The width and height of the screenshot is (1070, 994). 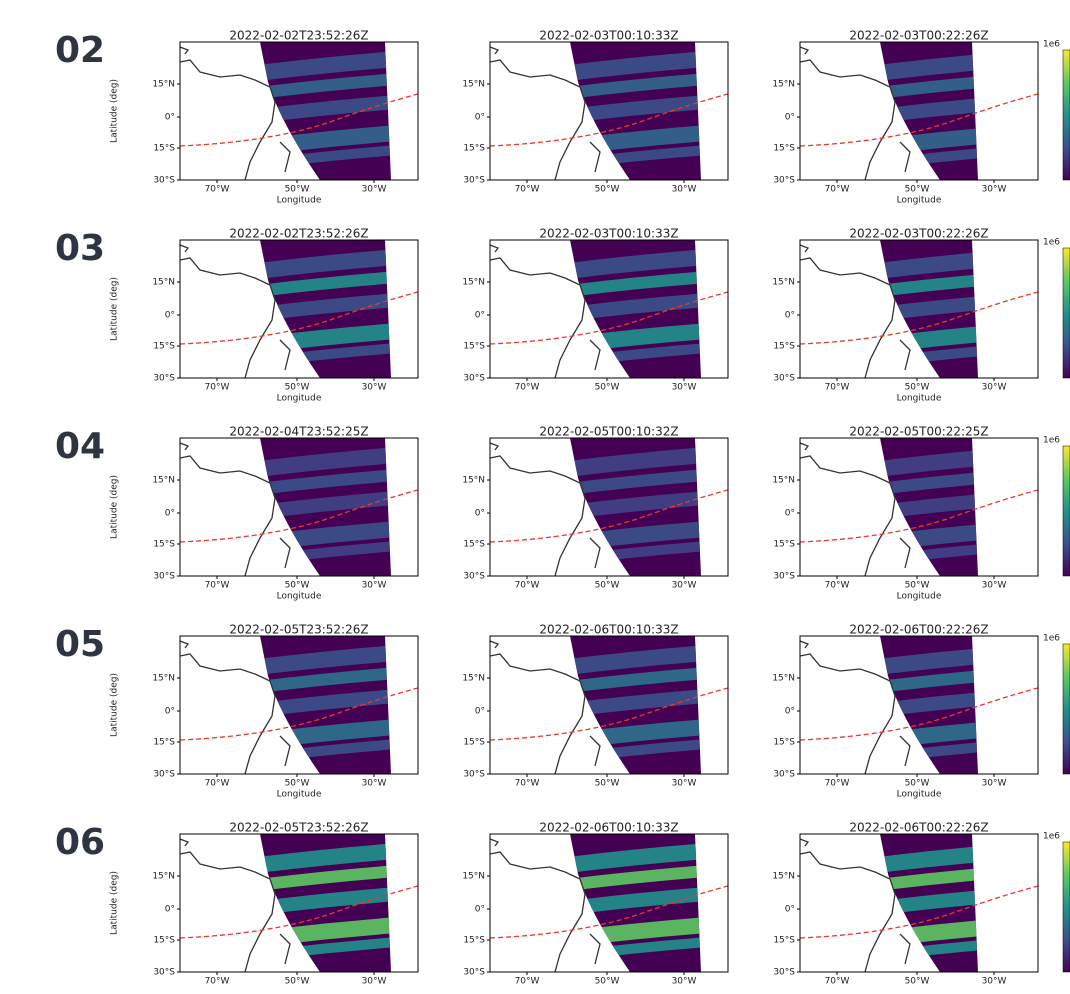 I want to click on row-label: 04, so click(x=80, y=446).